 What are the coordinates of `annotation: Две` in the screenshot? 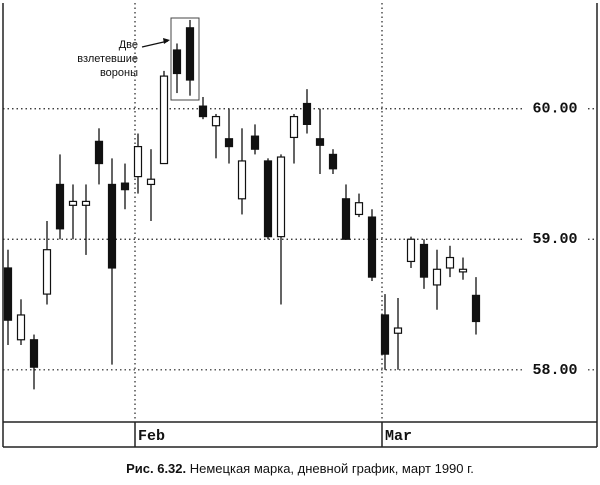 It's located at (128, 45).